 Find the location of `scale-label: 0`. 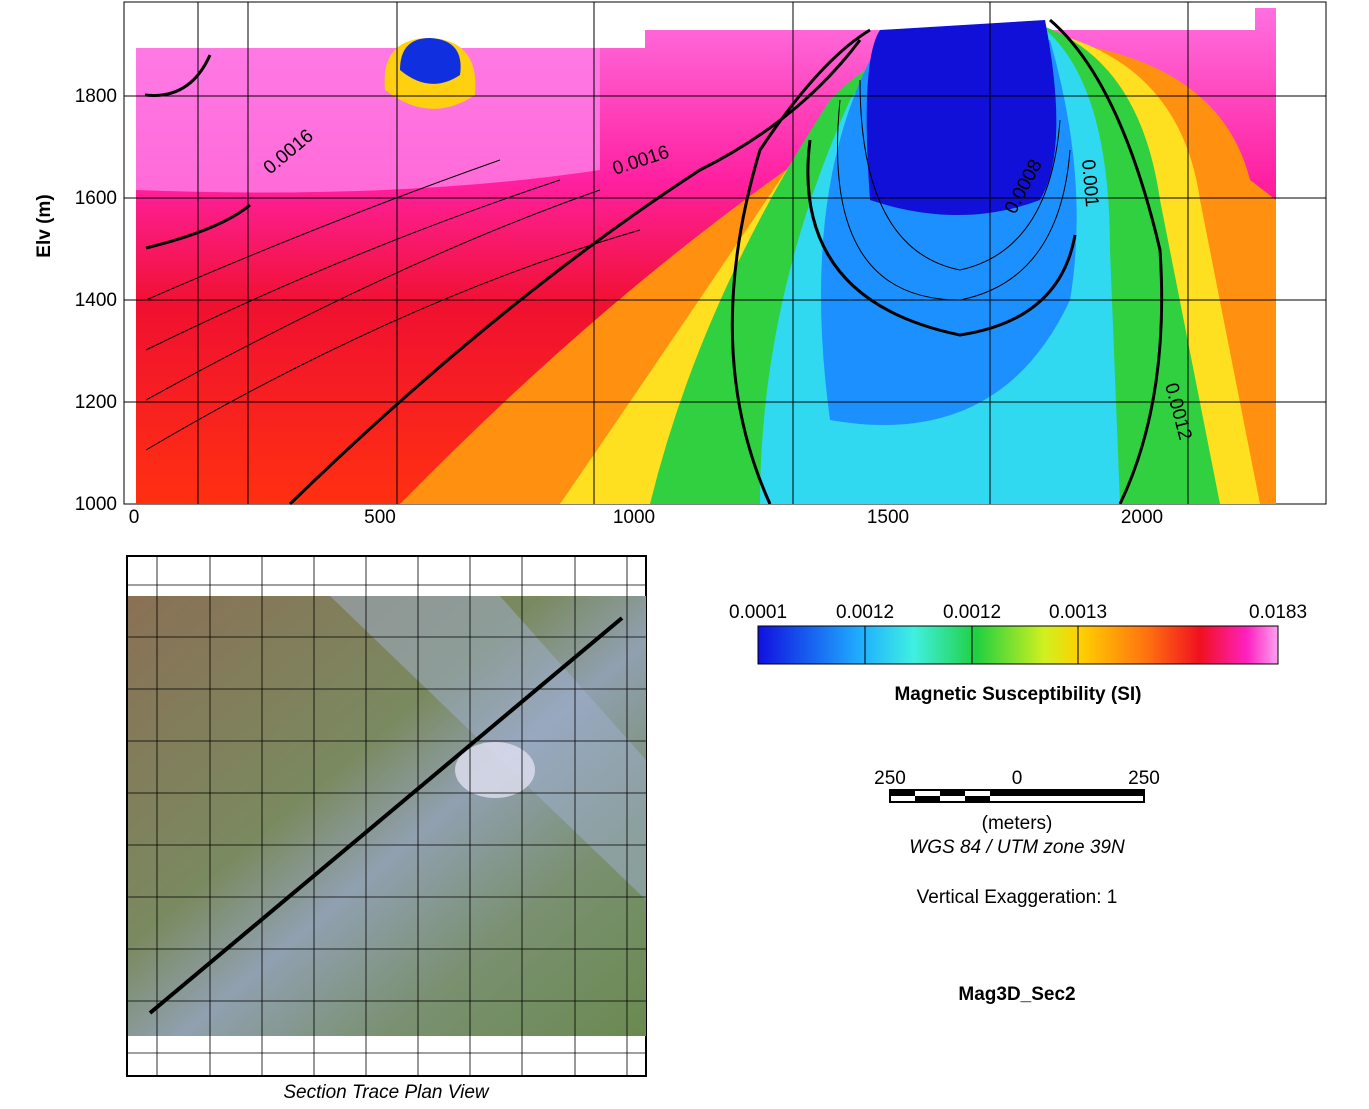

scale-label: 0 is located at coordinates (1017, 778).